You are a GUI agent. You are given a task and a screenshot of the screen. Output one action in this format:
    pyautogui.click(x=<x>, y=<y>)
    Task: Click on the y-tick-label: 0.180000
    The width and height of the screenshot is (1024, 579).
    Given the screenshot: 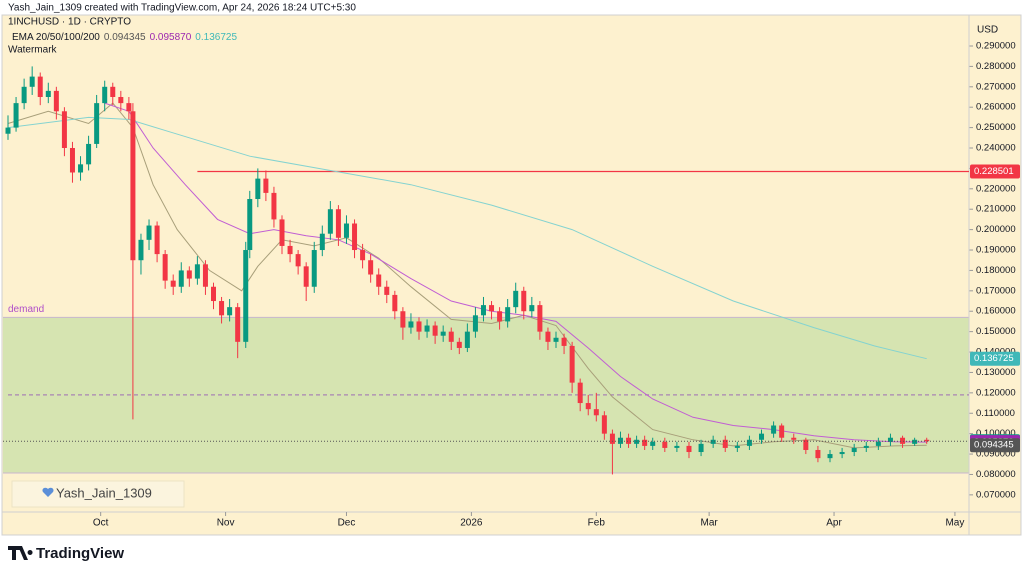 What is the action you would take?
    pyautogui.click(x=996, y=270)
    